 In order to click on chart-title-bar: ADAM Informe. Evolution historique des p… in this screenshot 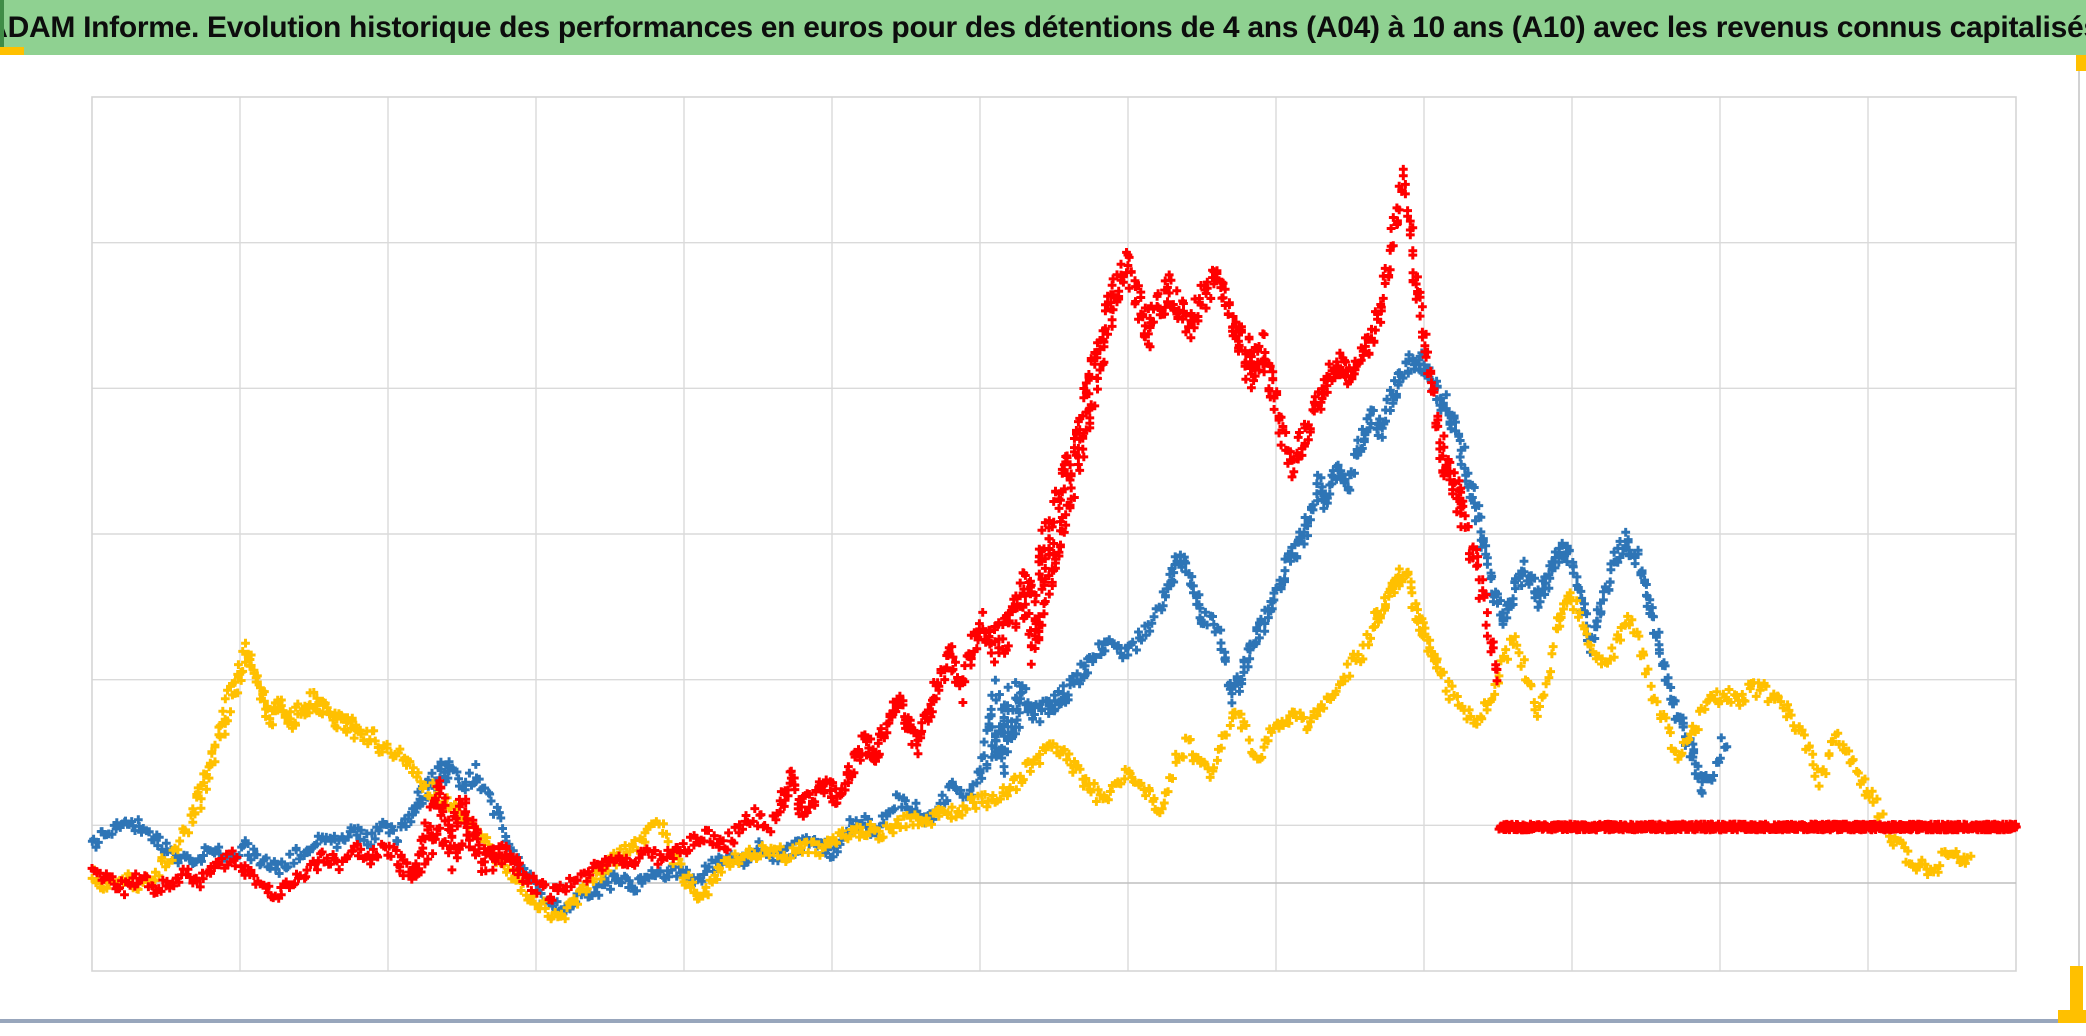, I will do `click(1043, 27)`.